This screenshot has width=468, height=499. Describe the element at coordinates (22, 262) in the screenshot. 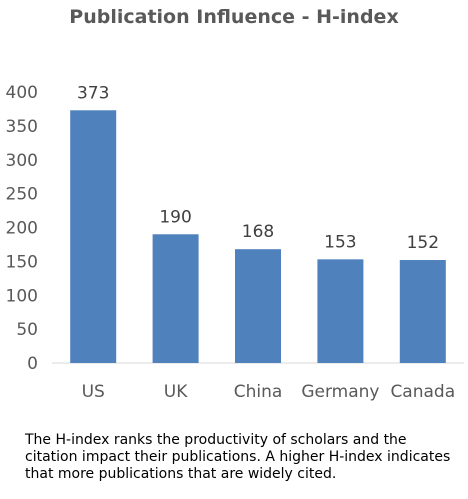

I see `y-tick-label: 150` at that location.